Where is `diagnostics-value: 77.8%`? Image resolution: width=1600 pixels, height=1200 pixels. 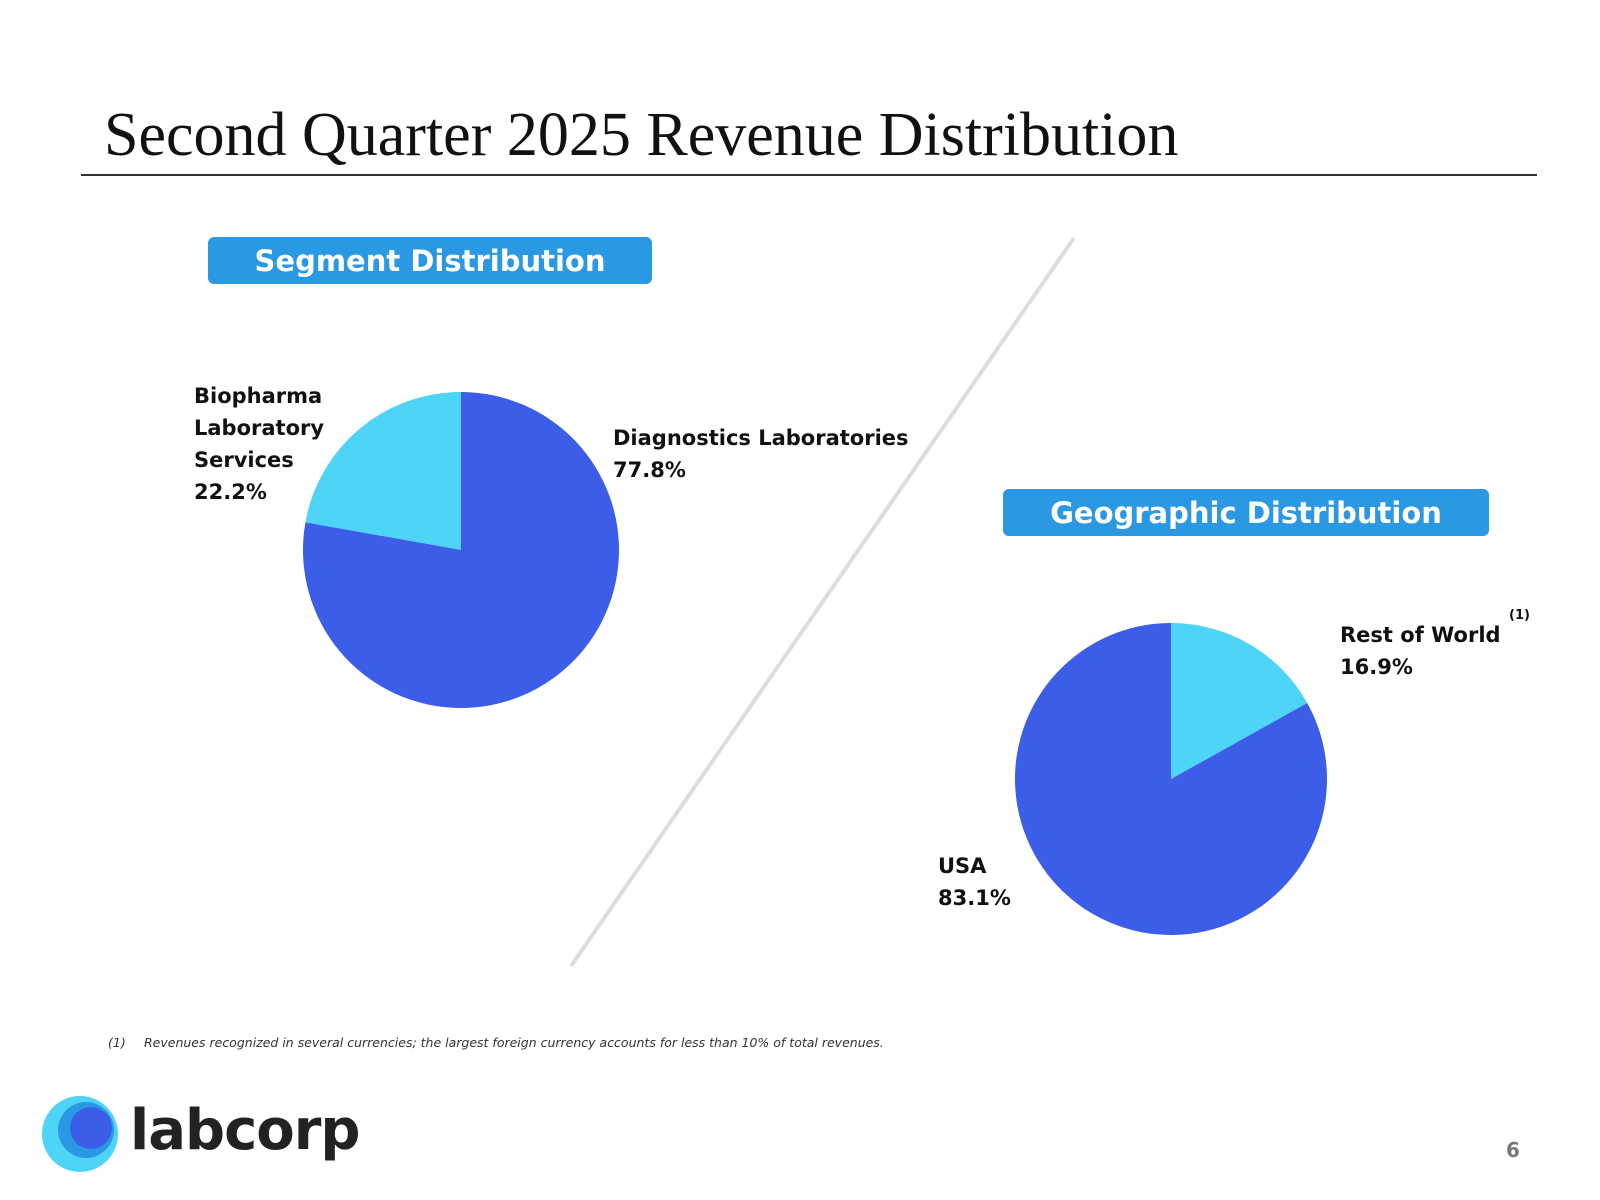
diagnostics-value: 77.8% is located at coordinates (649, 470).